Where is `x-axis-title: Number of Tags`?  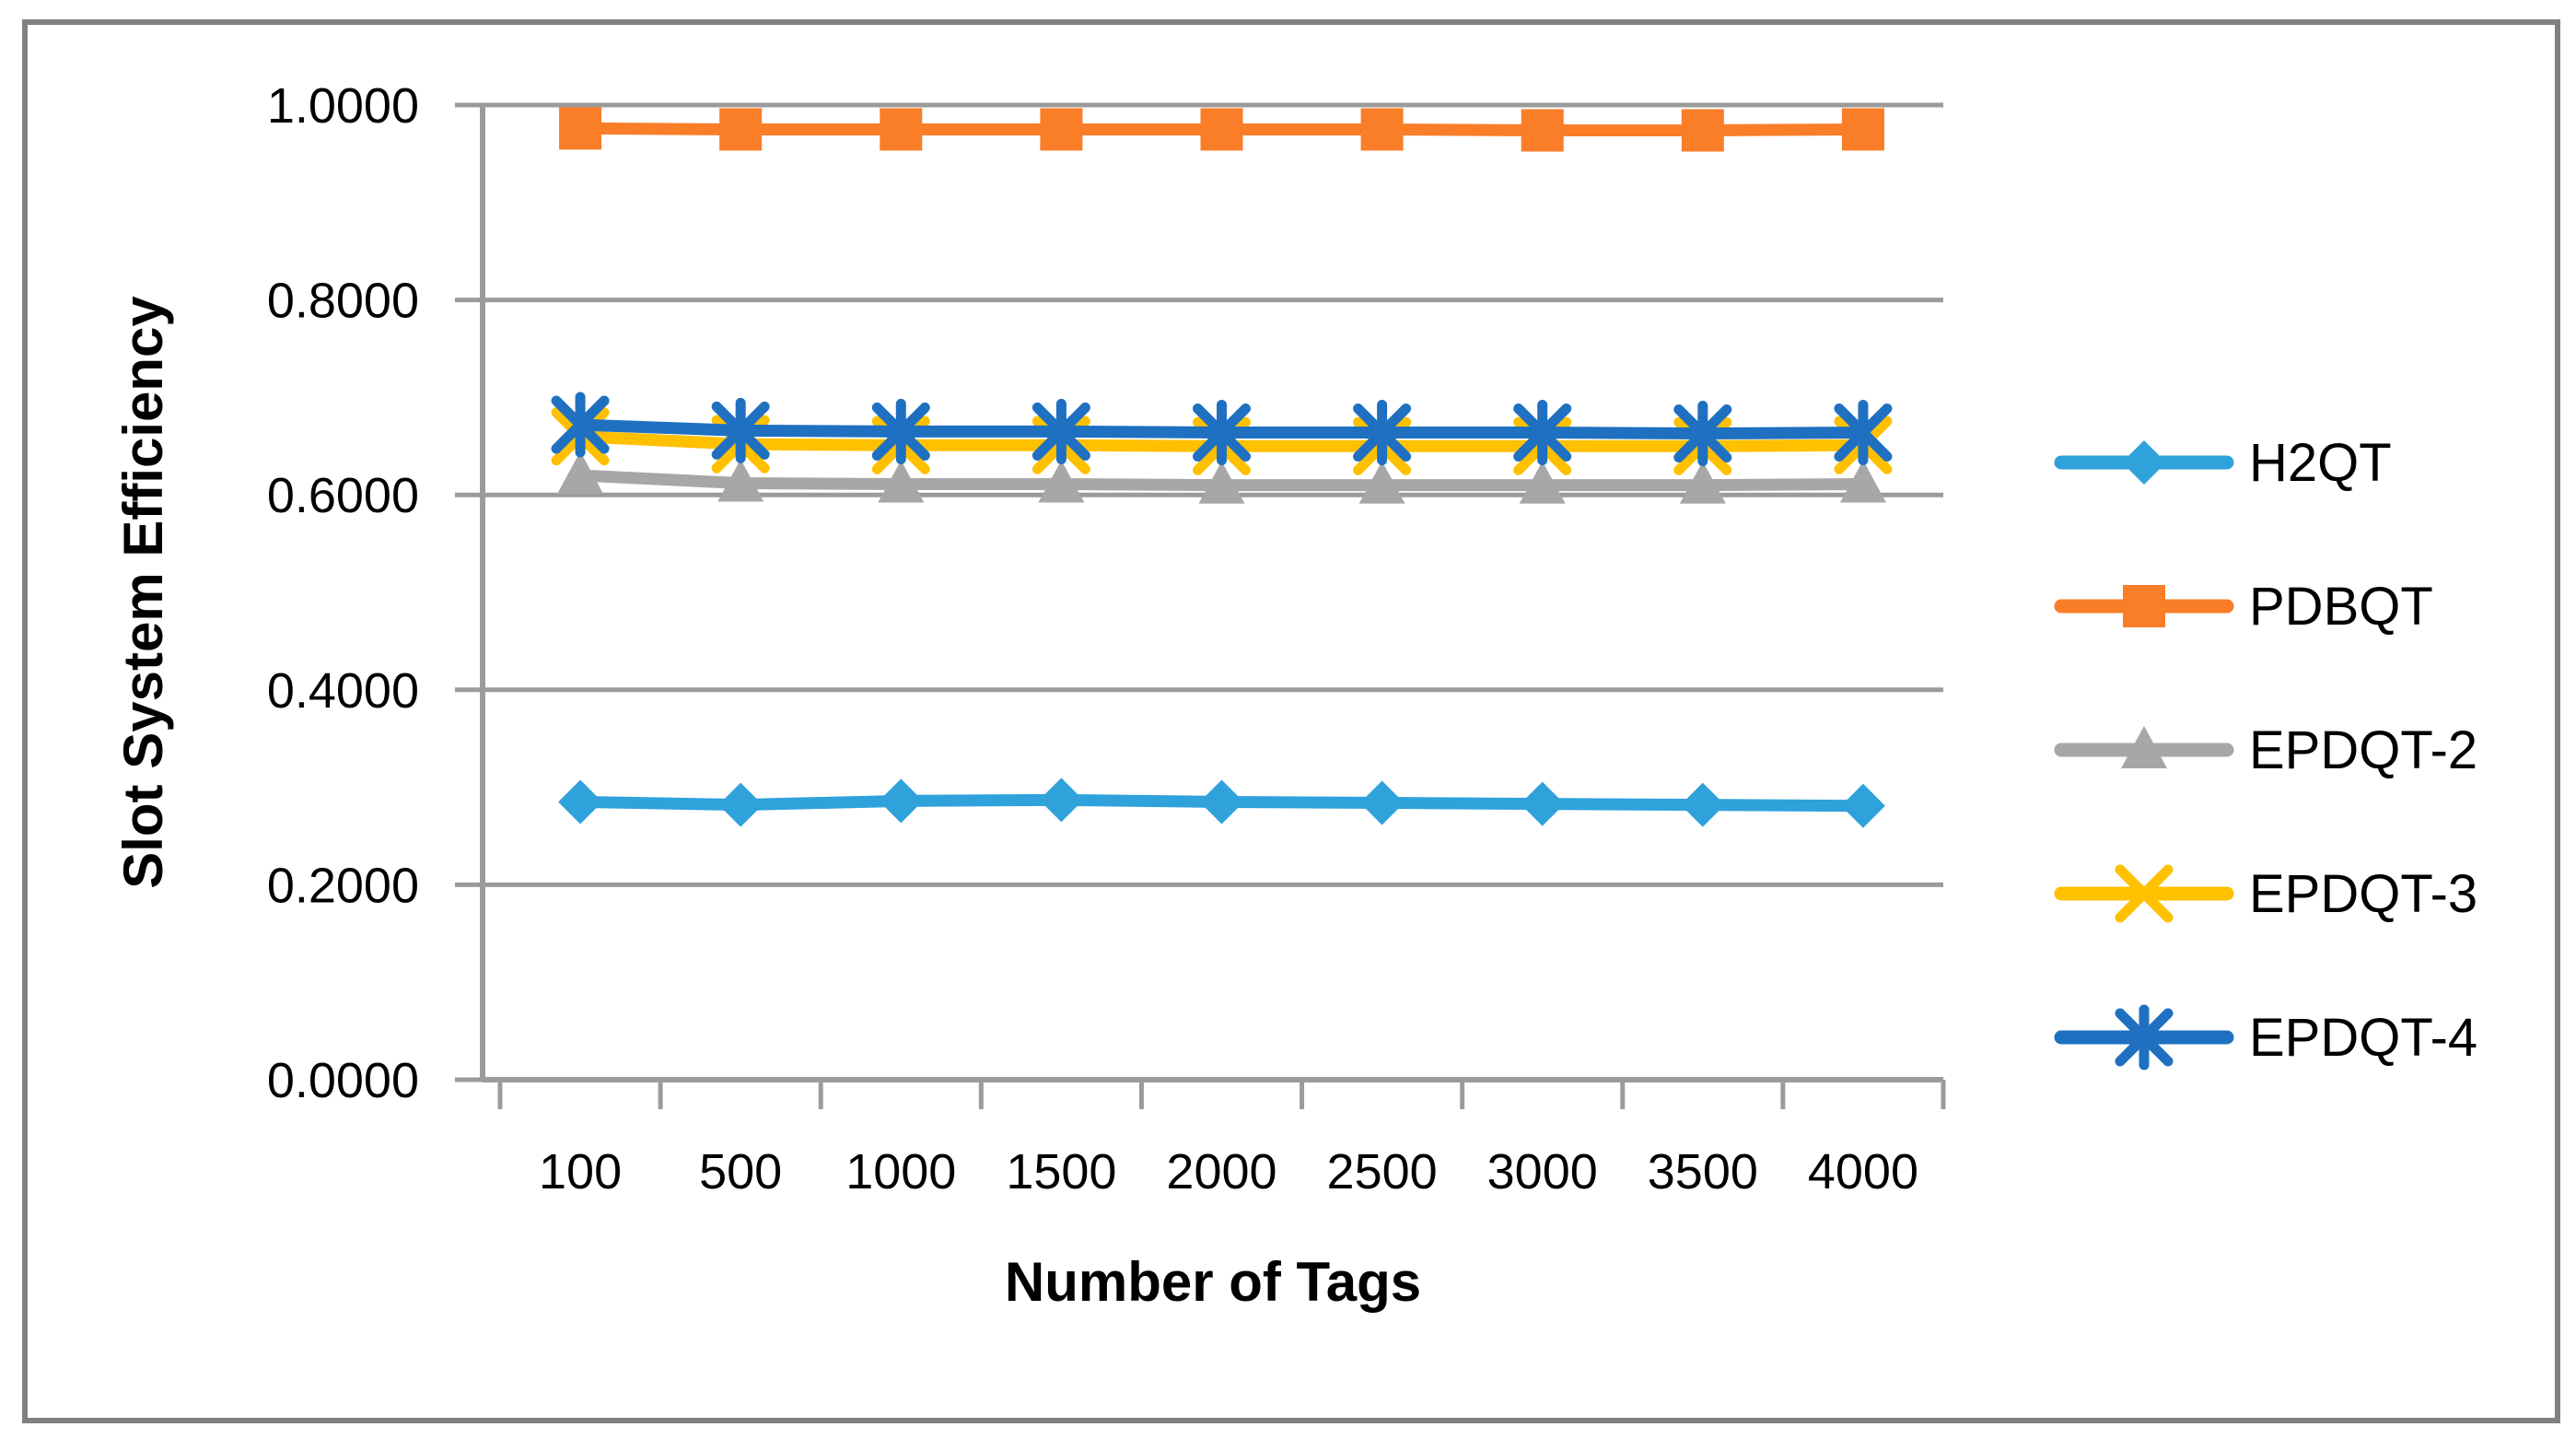
x-axis-title: Number of Tags is located at coordinates (1213, 1282).